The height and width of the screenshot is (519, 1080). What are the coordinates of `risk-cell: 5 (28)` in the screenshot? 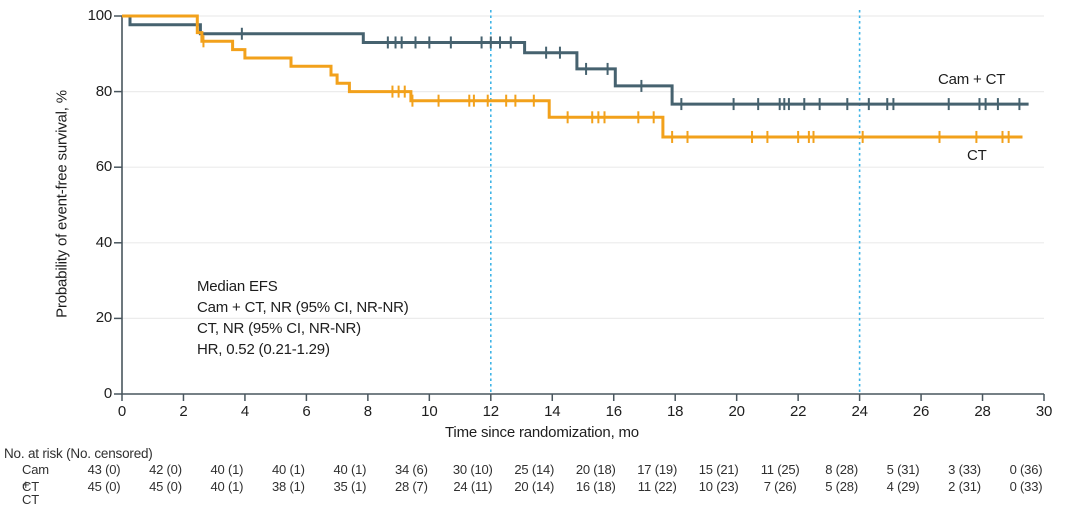 It's located at (841, 486).